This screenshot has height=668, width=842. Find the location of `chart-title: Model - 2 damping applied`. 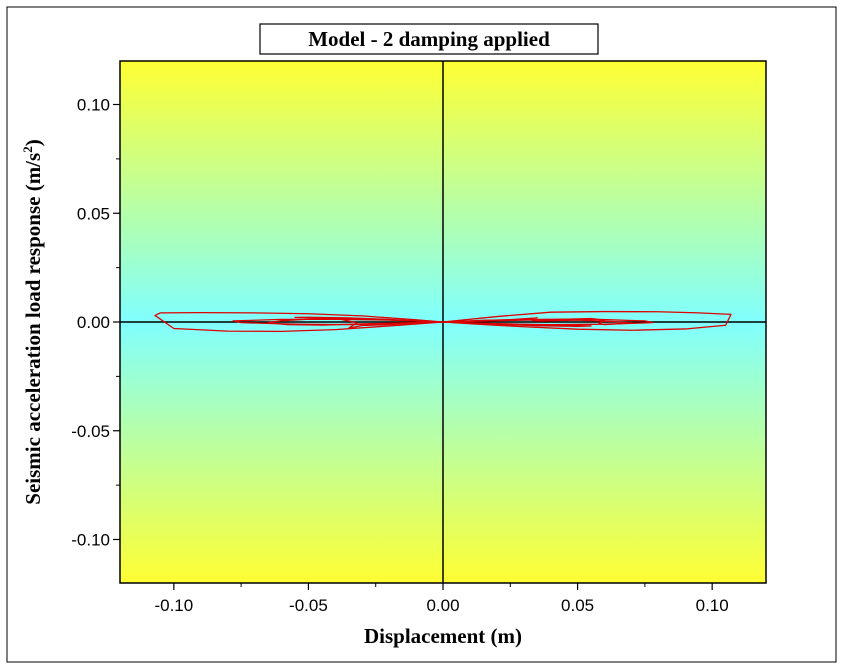

chart-title: Model - 2 damping applied is located at coordinates (429, 39).